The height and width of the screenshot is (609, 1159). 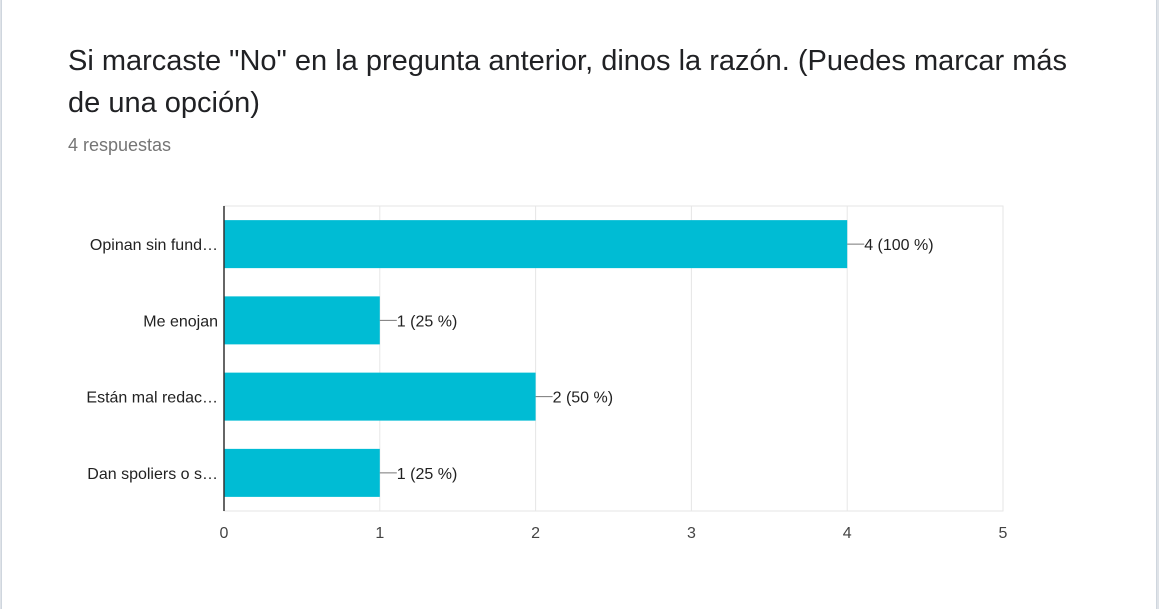 I want to click on data-label: 4 (100 %), so click(x=898, y=245).